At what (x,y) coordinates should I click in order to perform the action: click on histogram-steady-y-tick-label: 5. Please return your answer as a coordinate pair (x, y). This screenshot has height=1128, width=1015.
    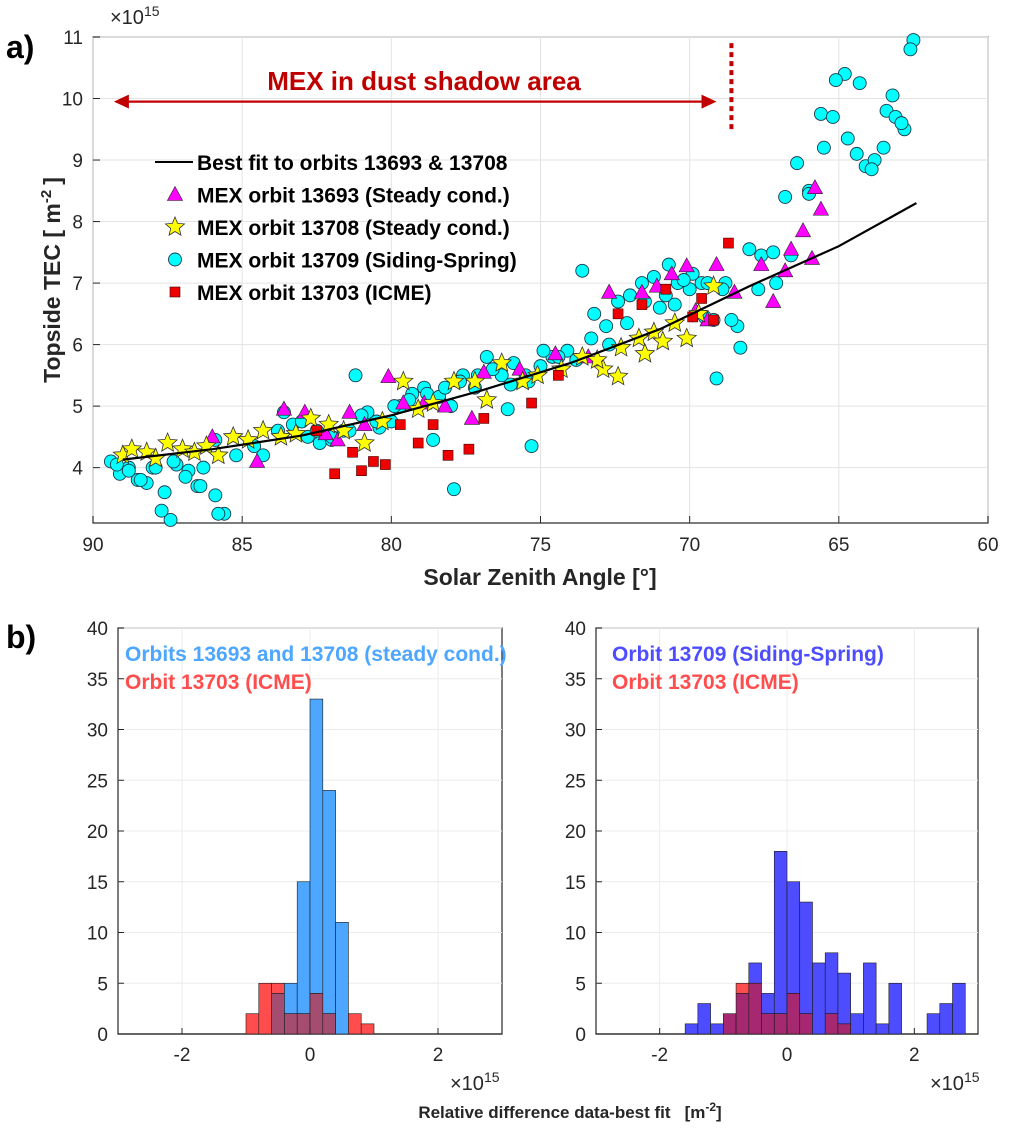
    Looking at the image, I should click on (102, 984).